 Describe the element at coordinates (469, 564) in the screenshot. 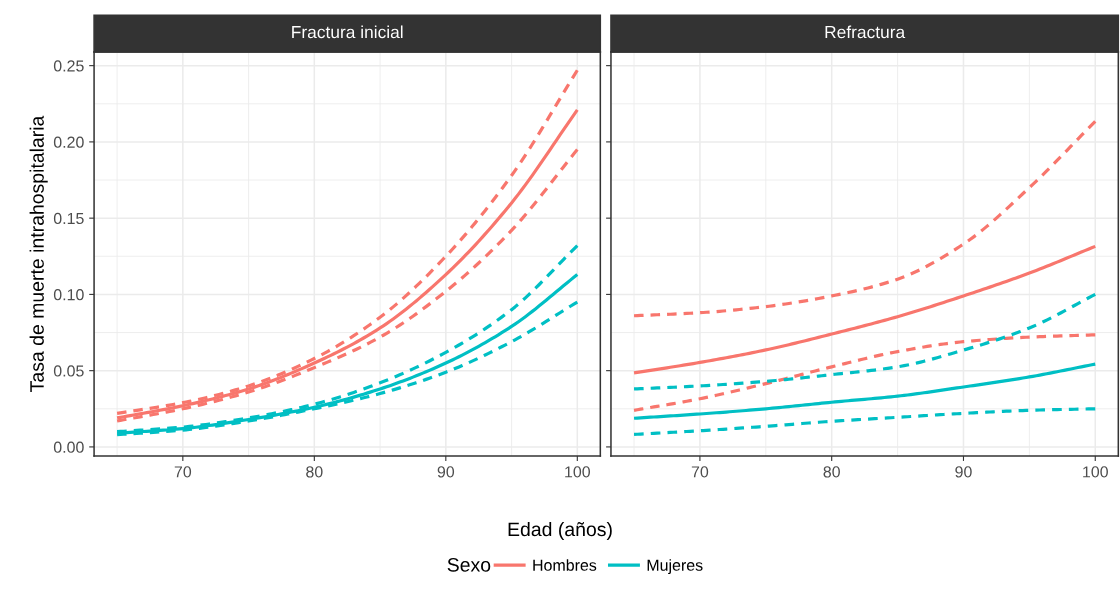

I see `legend-title: Sexo` at that location.